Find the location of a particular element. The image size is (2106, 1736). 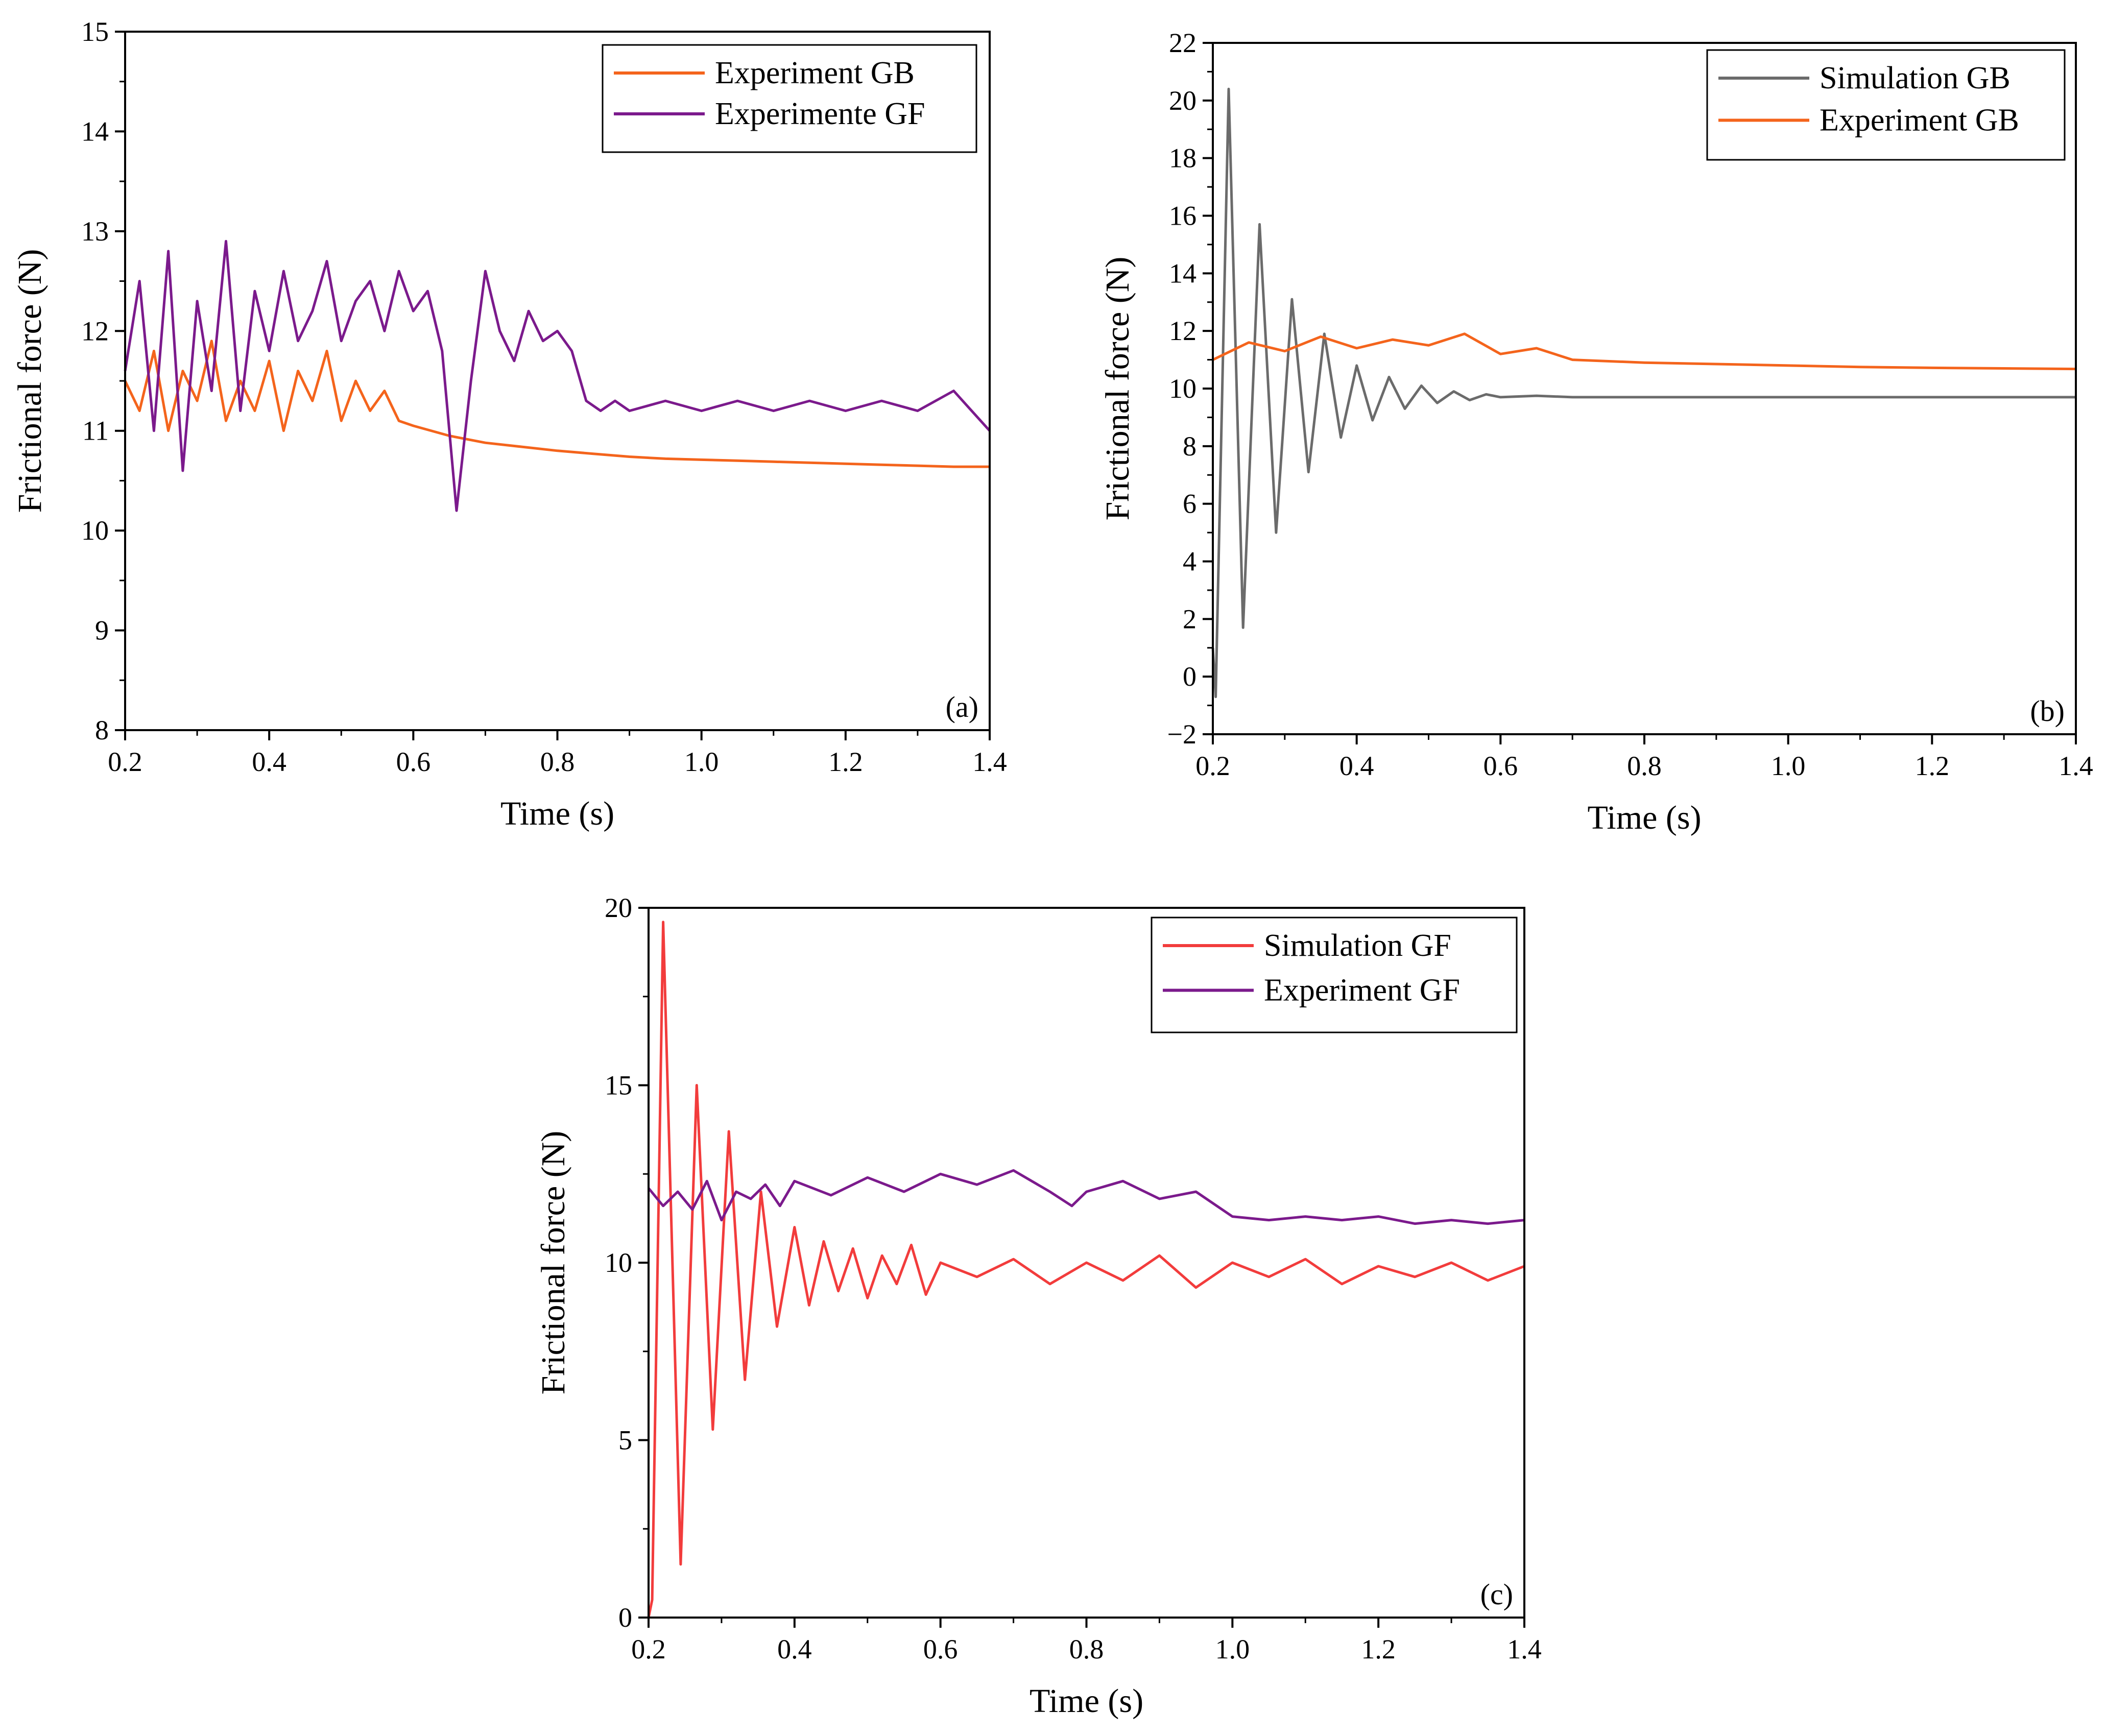

legend: Simulation GB Experiment GB is located at coordinates (1886, 105).